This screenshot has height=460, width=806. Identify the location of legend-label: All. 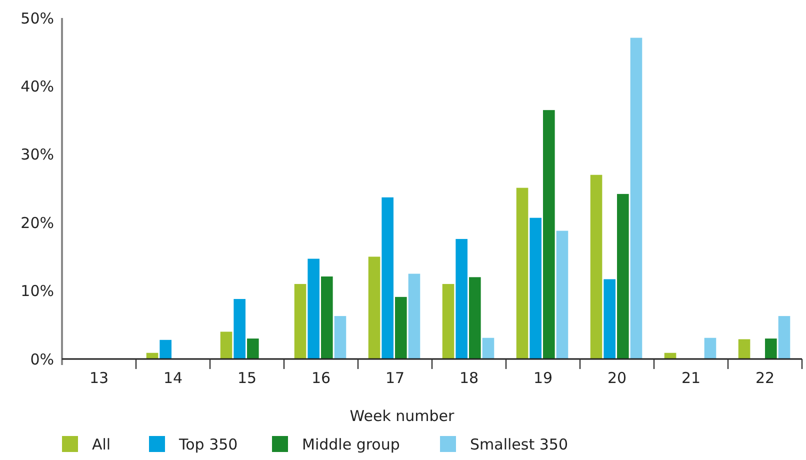
(101, 444).